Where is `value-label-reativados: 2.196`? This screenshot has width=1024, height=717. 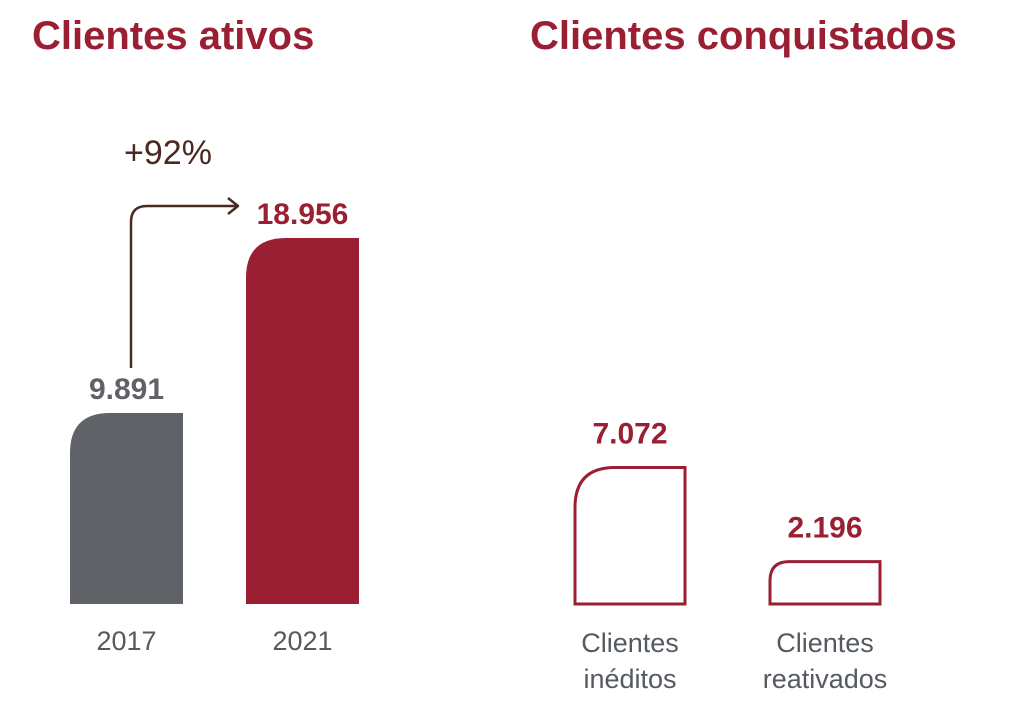 value-label-reativados: 2.196 is located at coordinates (824, 528).